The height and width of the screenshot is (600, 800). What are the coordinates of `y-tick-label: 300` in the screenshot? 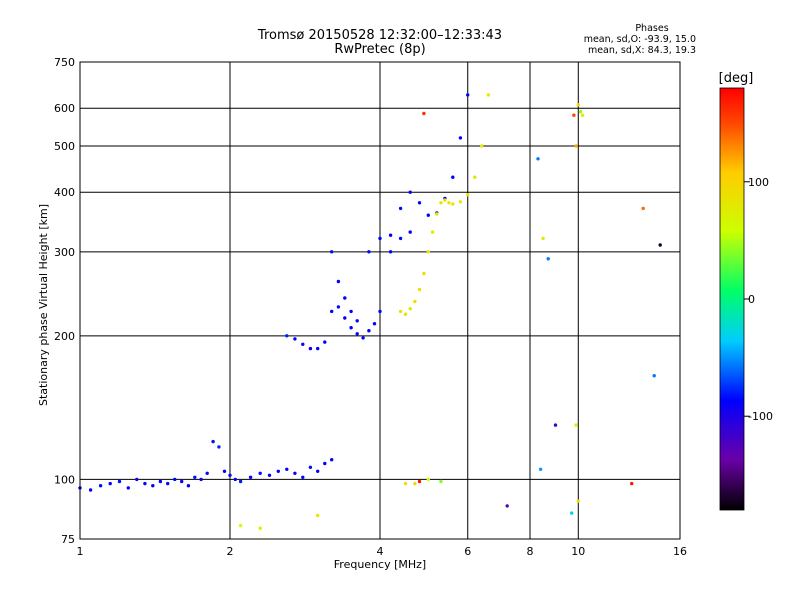 It's located at (64, 252).